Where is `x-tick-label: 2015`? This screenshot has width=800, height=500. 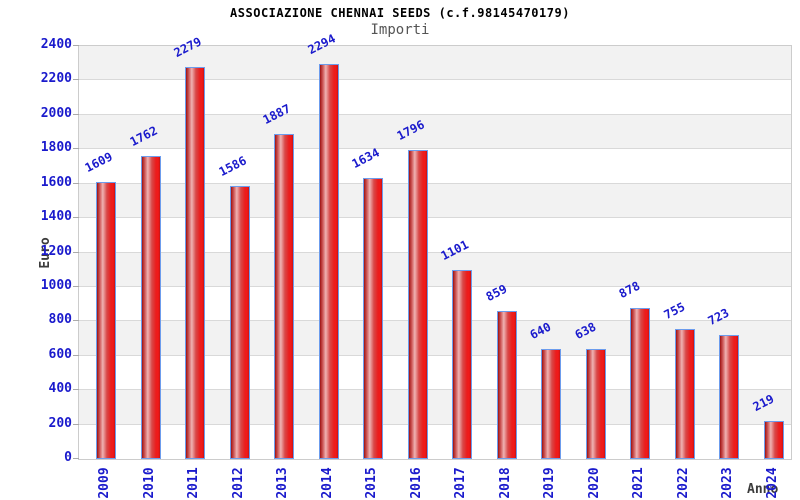 x-tick-label: 2015 is located at coordinates (372, 483).